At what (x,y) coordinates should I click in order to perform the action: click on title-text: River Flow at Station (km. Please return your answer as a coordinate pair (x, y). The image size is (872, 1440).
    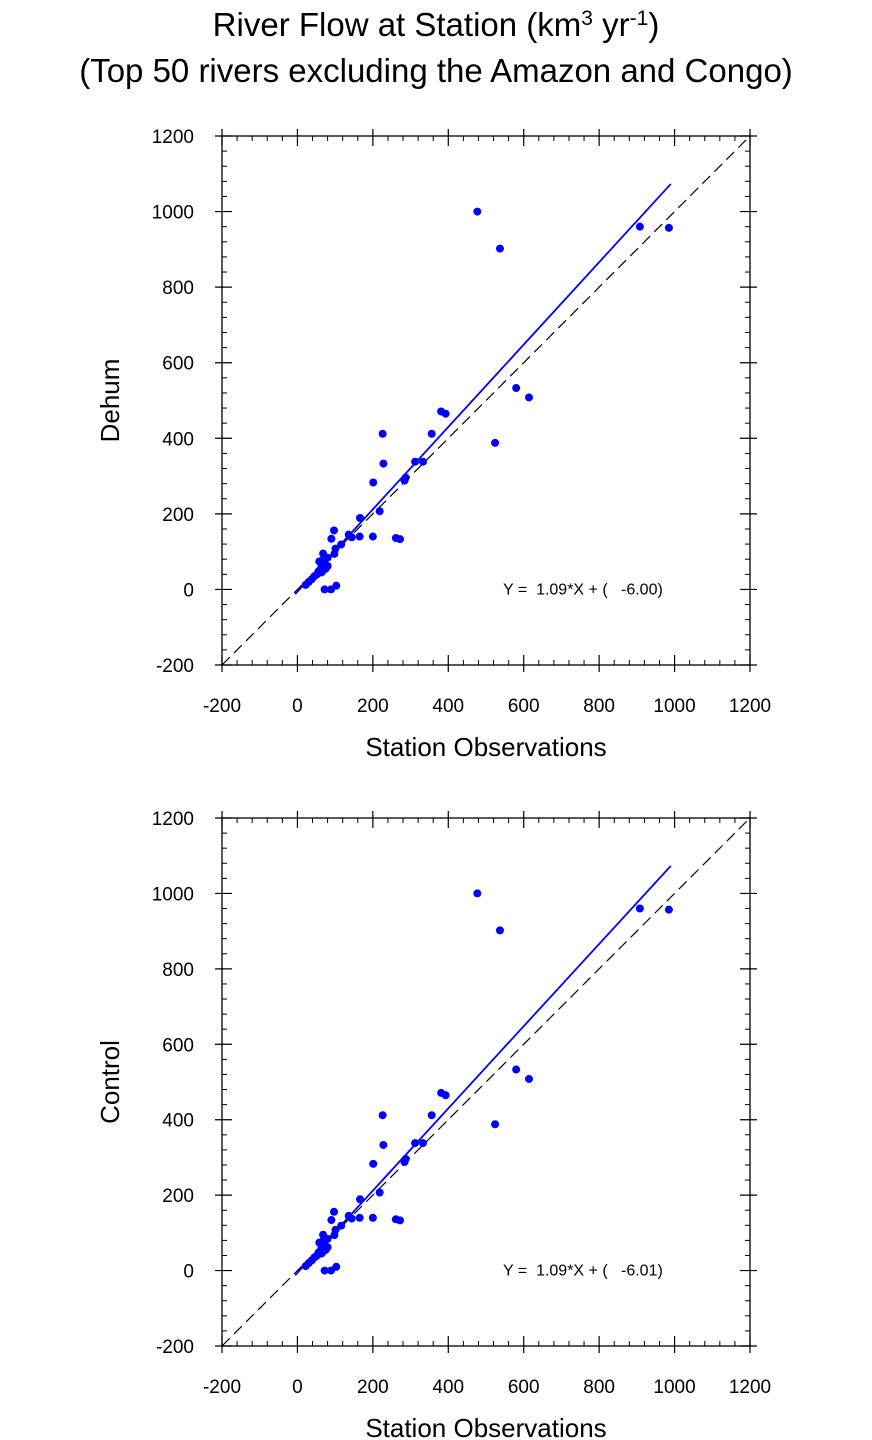
    Looking at the image, I should click on (397, 24).